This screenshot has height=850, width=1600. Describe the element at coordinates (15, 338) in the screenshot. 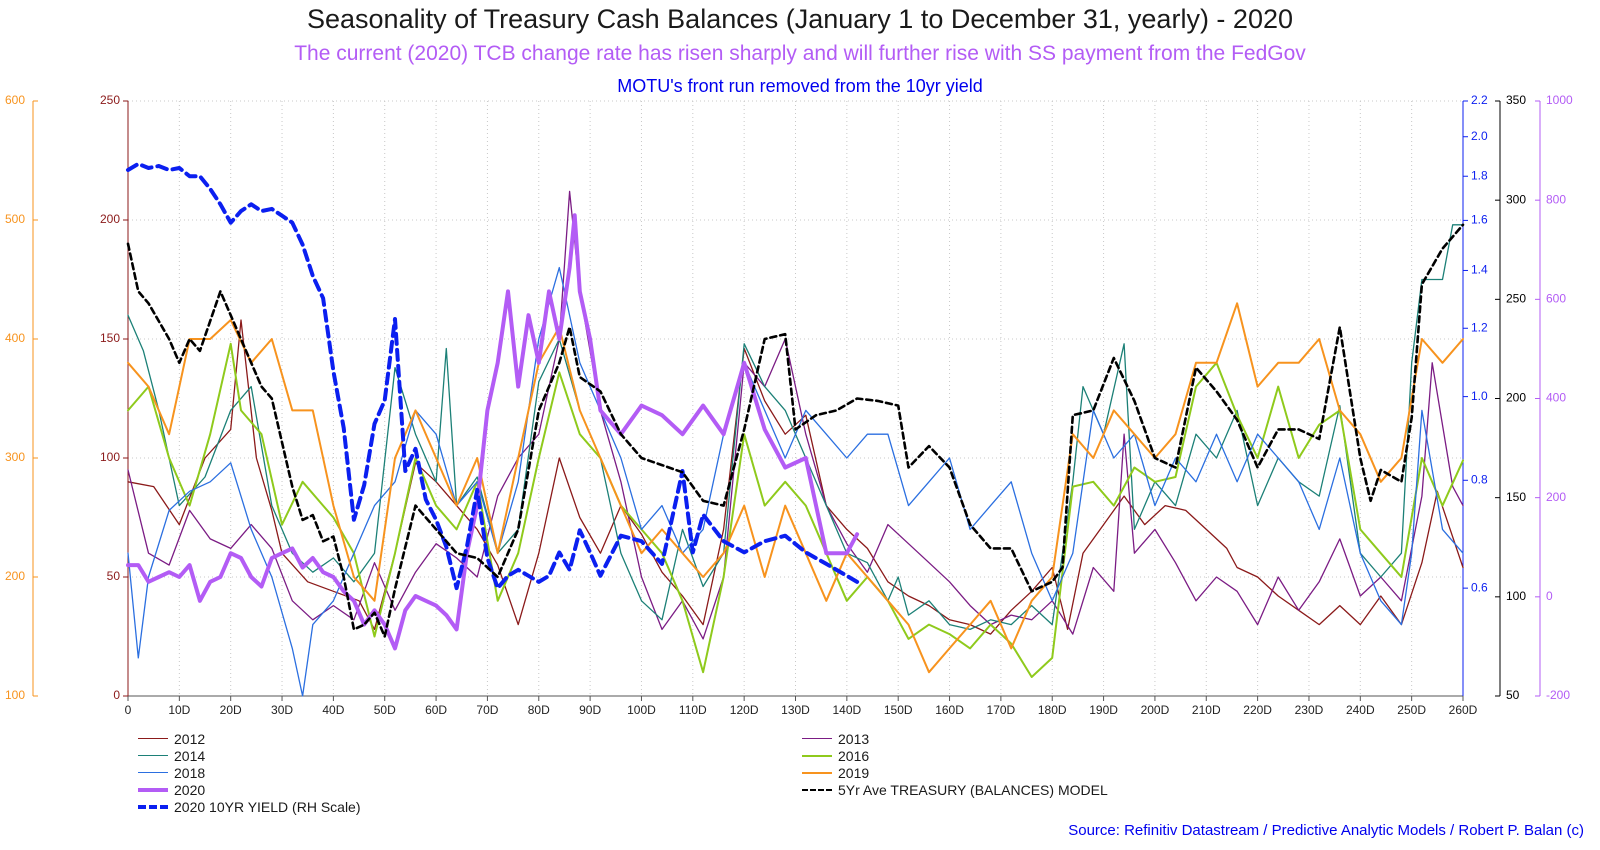

I see `left-outer-tick-label: 400` at that location.